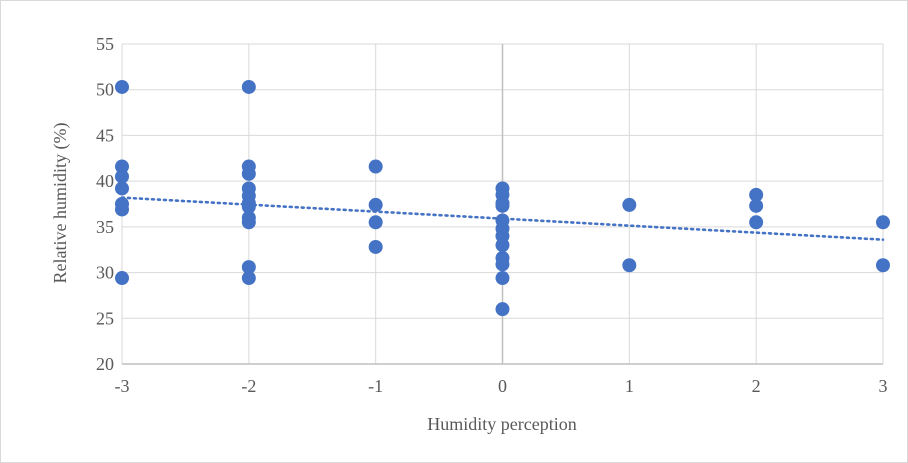 The image size is (908, 463). Describe the element at coordinates (105, 90) in the screenshot. I see `y-tick-label: 50` at that location.